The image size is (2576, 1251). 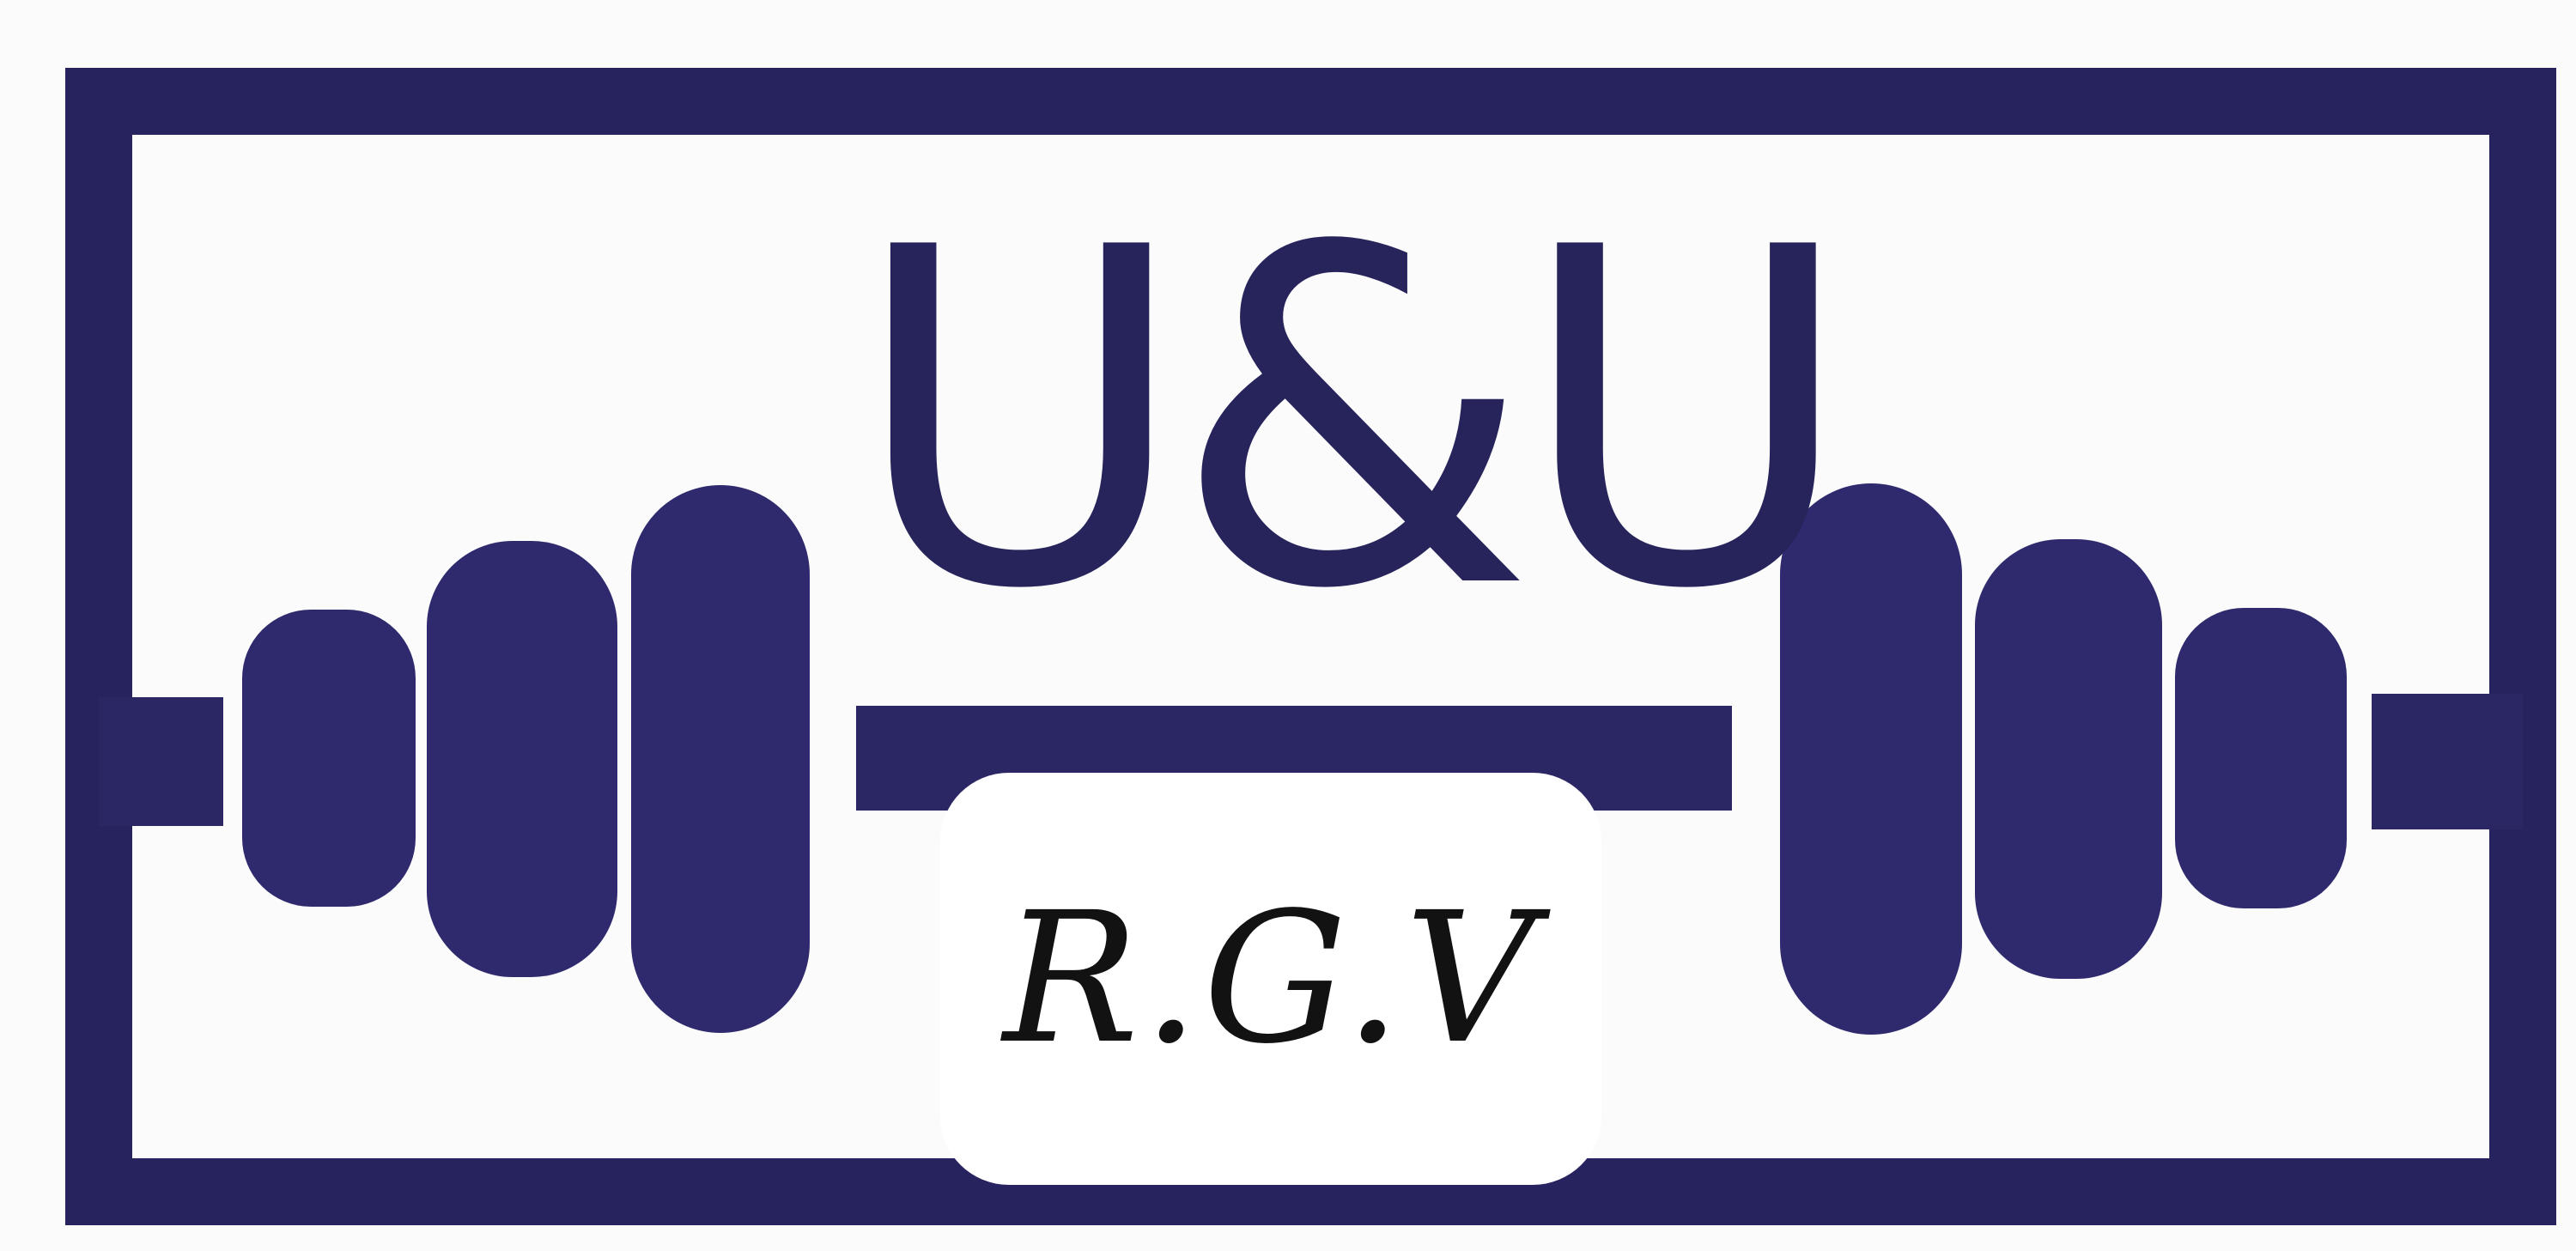 I want to click on location-badge: R.G.V, so click(x=1270, y=979).